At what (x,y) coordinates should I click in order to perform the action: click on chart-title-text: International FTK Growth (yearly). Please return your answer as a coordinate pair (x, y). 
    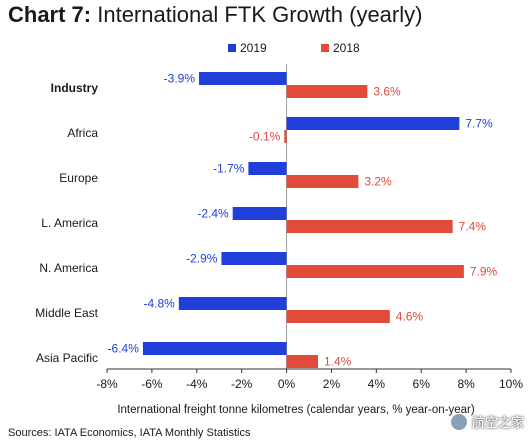
    Looking at the image, I should click on (257, 14).